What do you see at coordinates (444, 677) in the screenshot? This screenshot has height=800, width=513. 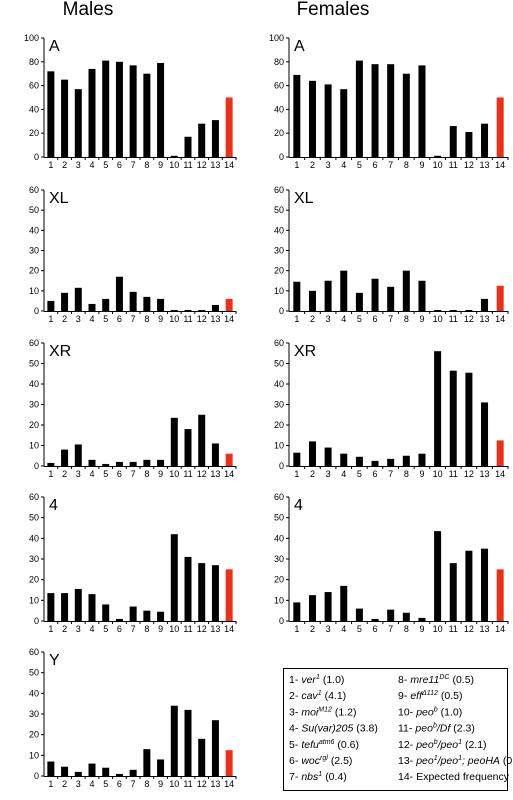 I see `legend-text: DC` at bounding box center [444, 677].